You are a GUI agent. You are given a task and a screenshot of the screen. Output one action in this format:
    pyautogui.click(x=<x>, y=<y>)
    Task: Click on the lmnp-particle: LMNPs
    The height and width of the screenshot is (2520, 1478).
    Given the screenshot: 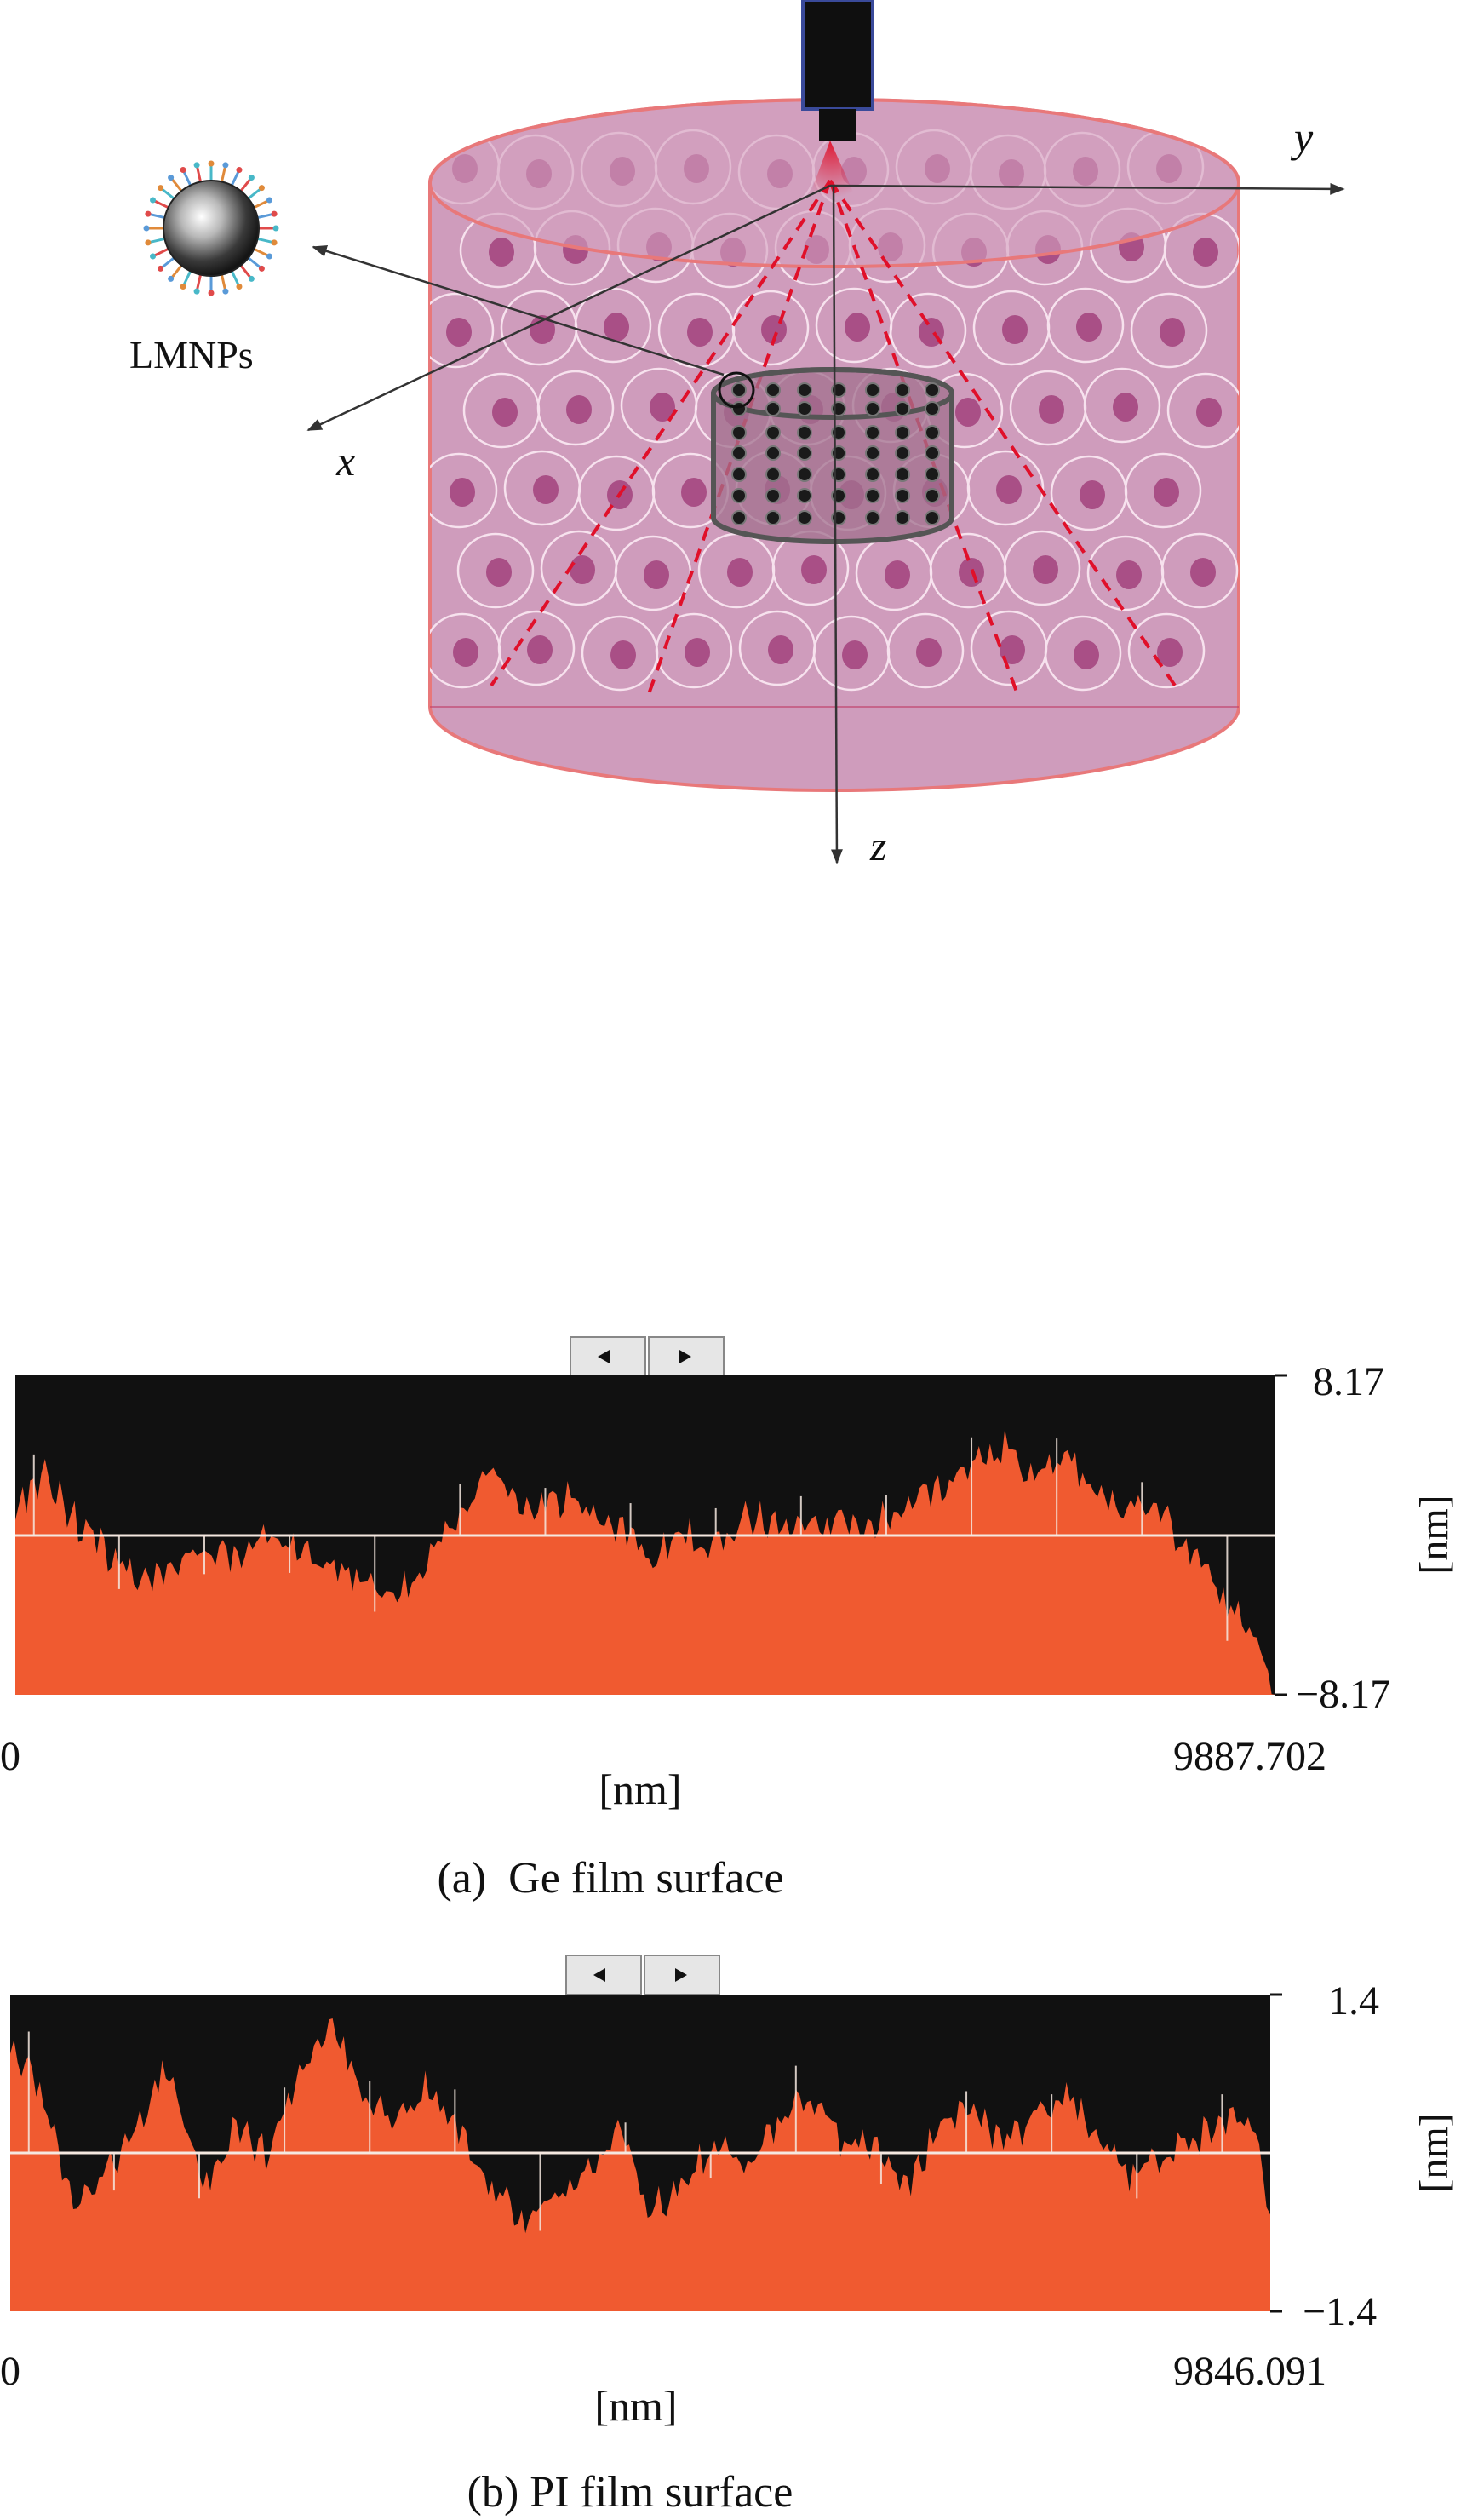 What is the action you would take?
    pyautogui.click(x=204, y=268)
    